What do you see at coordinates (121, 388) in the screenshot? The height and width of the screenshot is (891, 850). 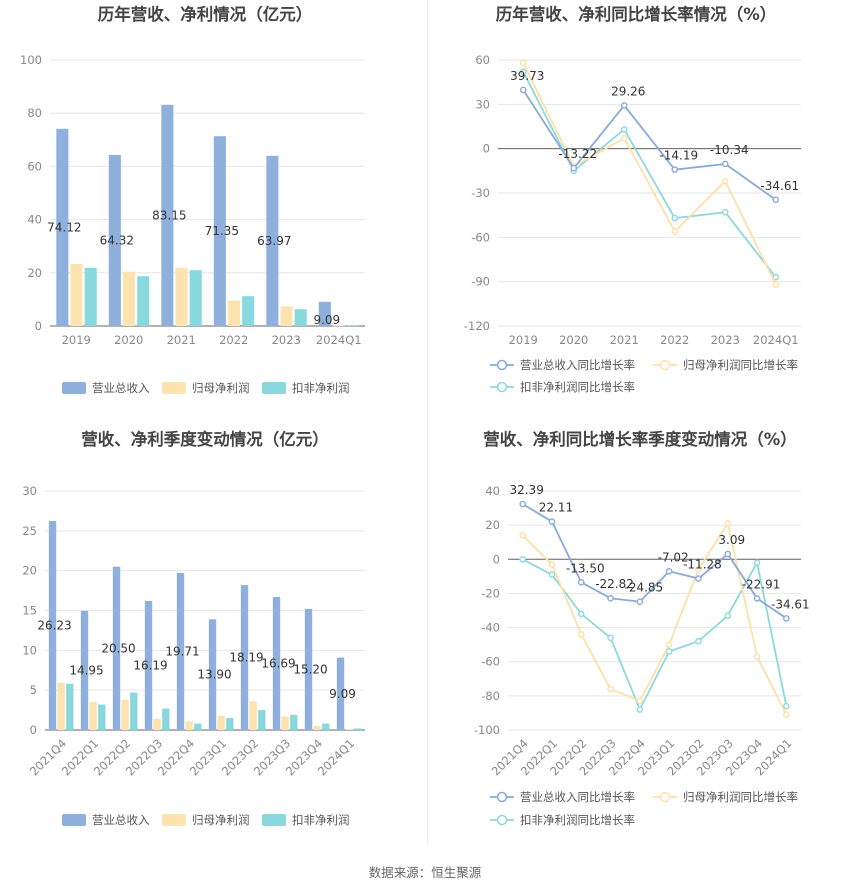 I see `legend-label: 营业总收入` at bounding box center [121, 388].